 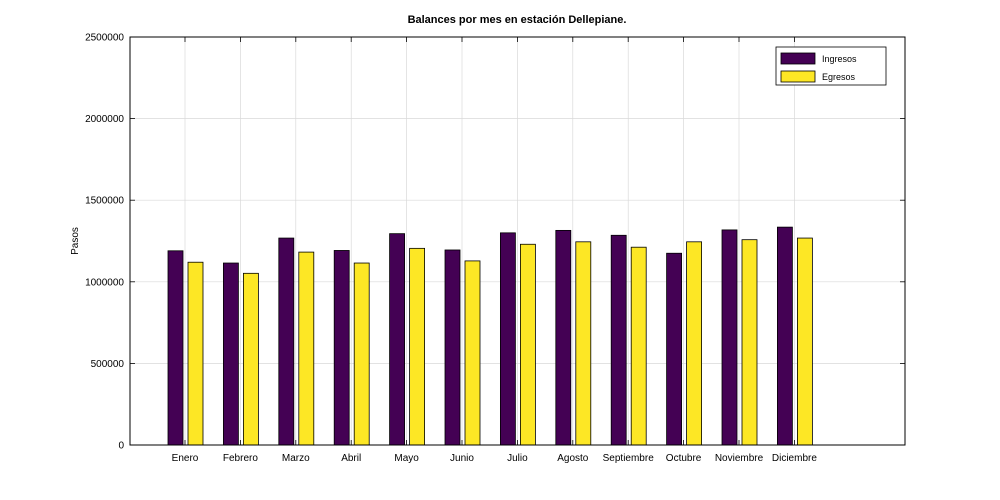 I want to click on bar-ingresos-septiembre, so click(x=618, y=340).